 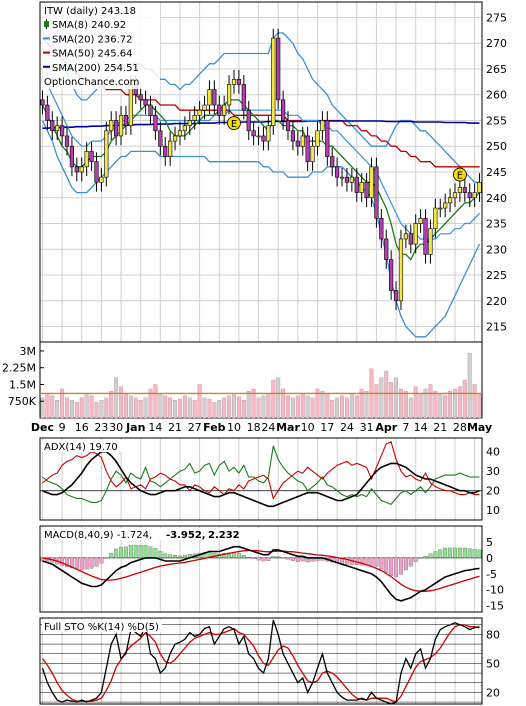 I want to click on x-axis-date-label: 18, so click(x=254, y=427).